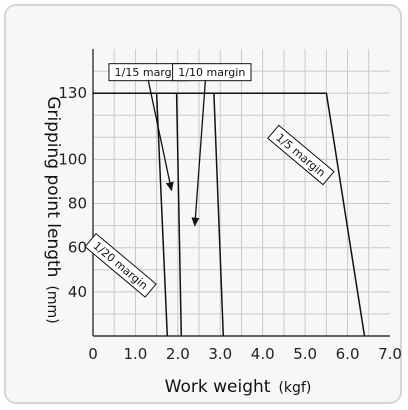 The image size is (408, 410). I want to click on y-tick-label: 60, so click(77, 248).